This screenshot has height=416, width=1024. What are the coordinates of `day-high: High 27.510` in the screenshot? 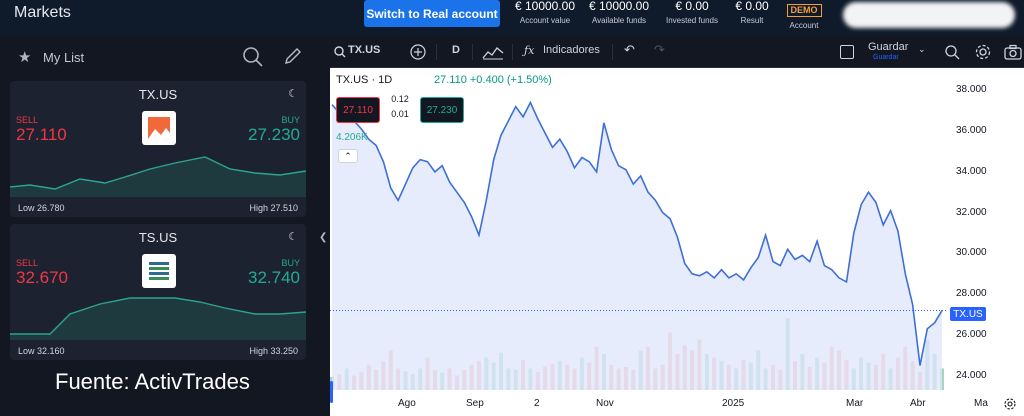 It's located at (273, 208).